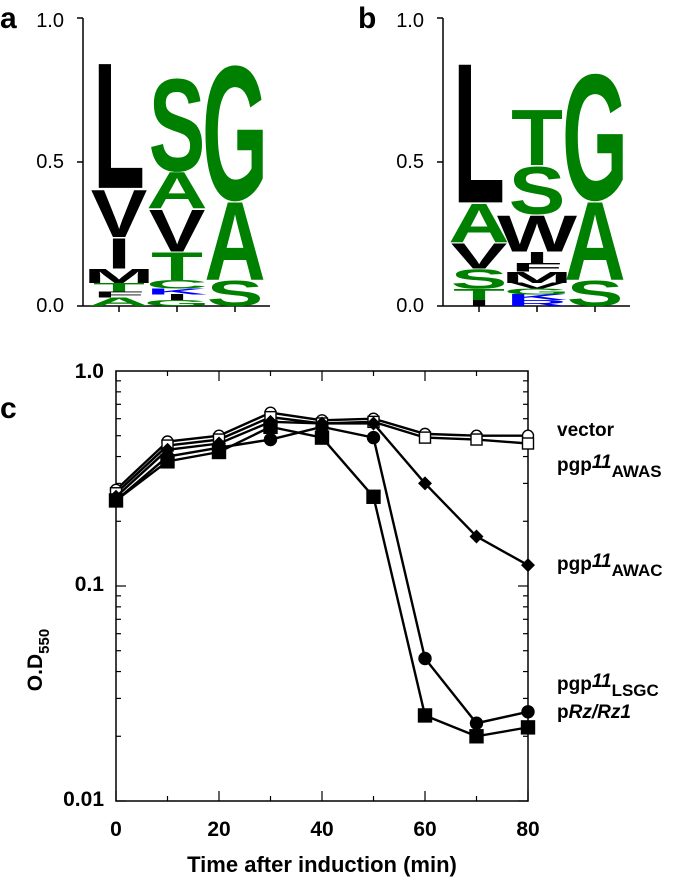  I want to click on legend-label-lsgc: pgp11LSGC, so click(608, 685).